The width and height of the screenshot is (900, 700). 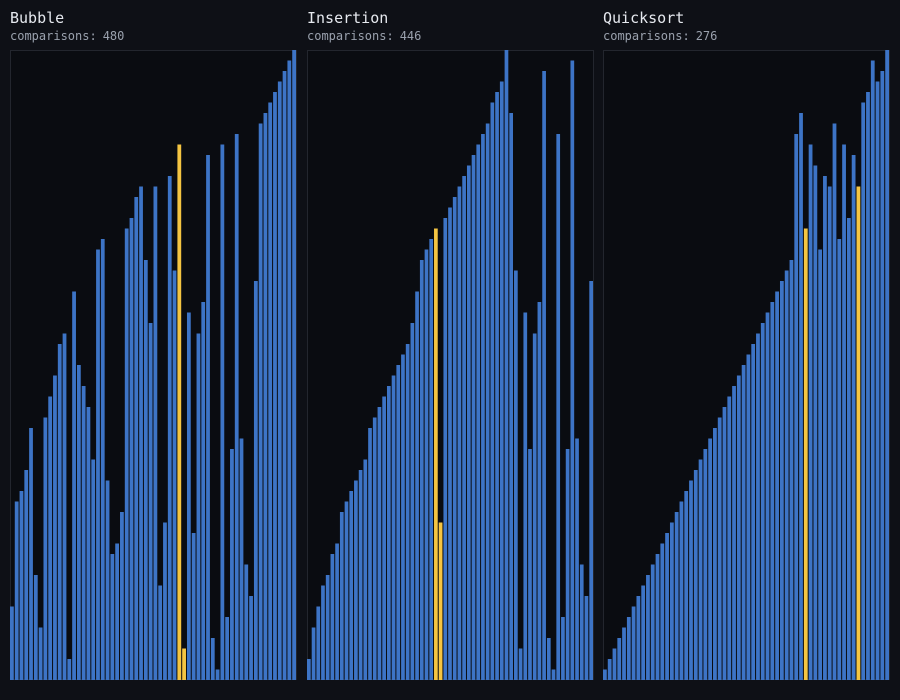 What do you see at coordinates (350, 36) in the screenshot?
I see `comparisons-label: comparisons:` at bounding box center [350, 36].